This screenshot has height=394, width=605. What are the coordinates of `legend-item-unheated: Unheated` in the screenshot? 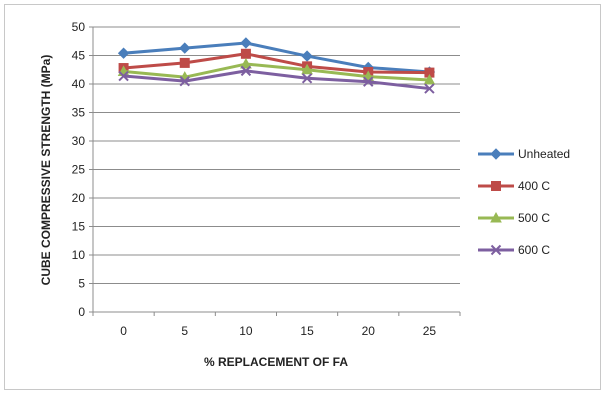 It's located at (524, 154).